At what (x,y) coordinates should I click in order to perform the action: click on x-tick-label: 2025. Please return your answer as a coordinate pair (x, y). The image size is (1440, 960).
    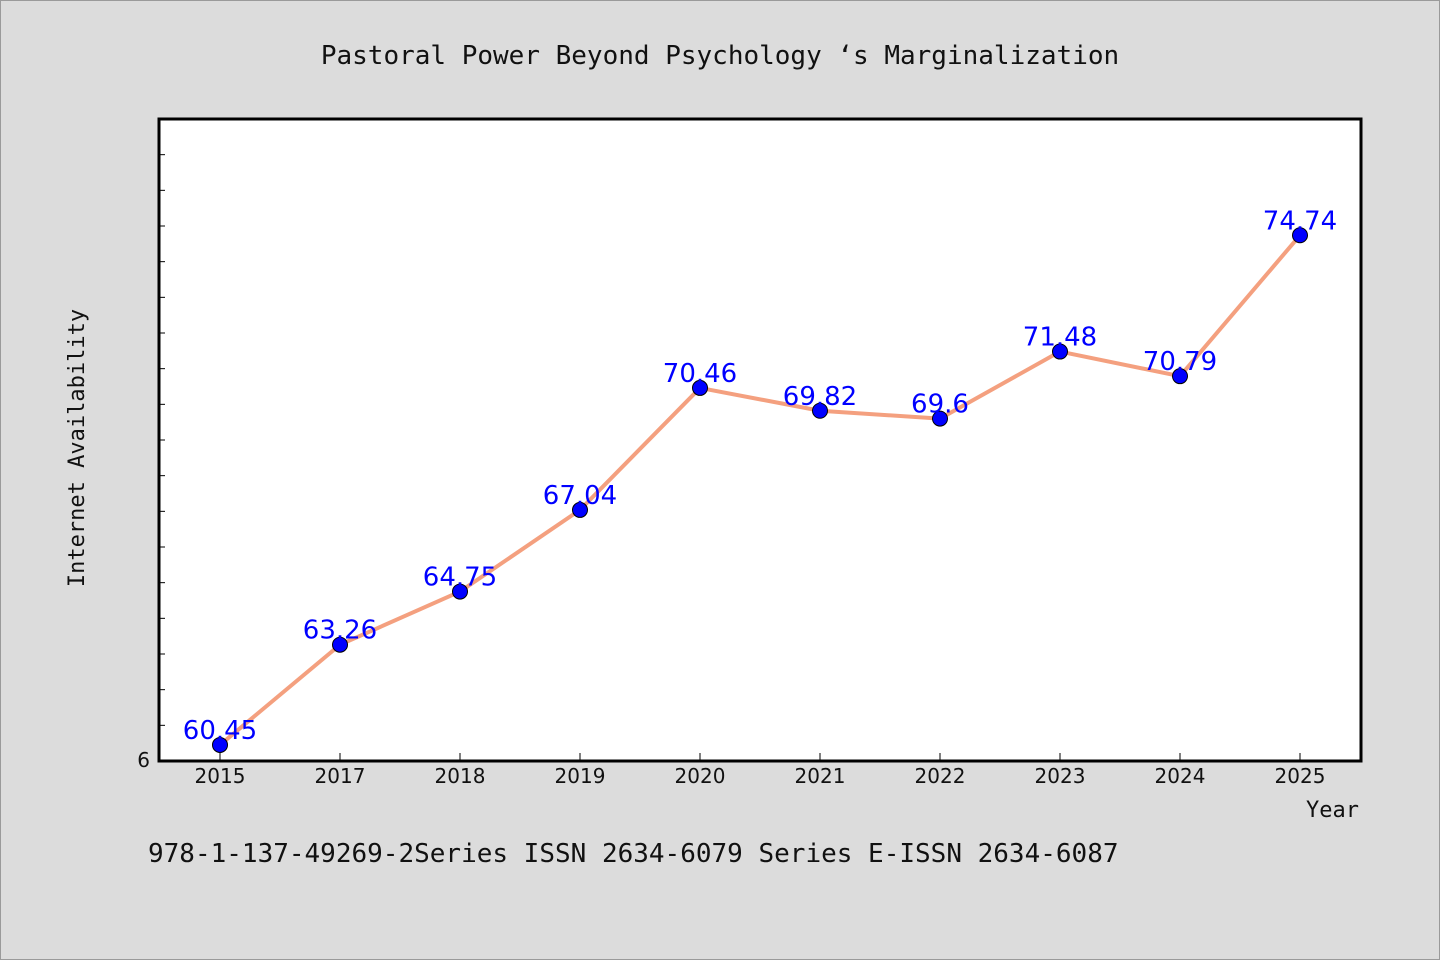
    Looking at the image, I should click on (1300, 776).